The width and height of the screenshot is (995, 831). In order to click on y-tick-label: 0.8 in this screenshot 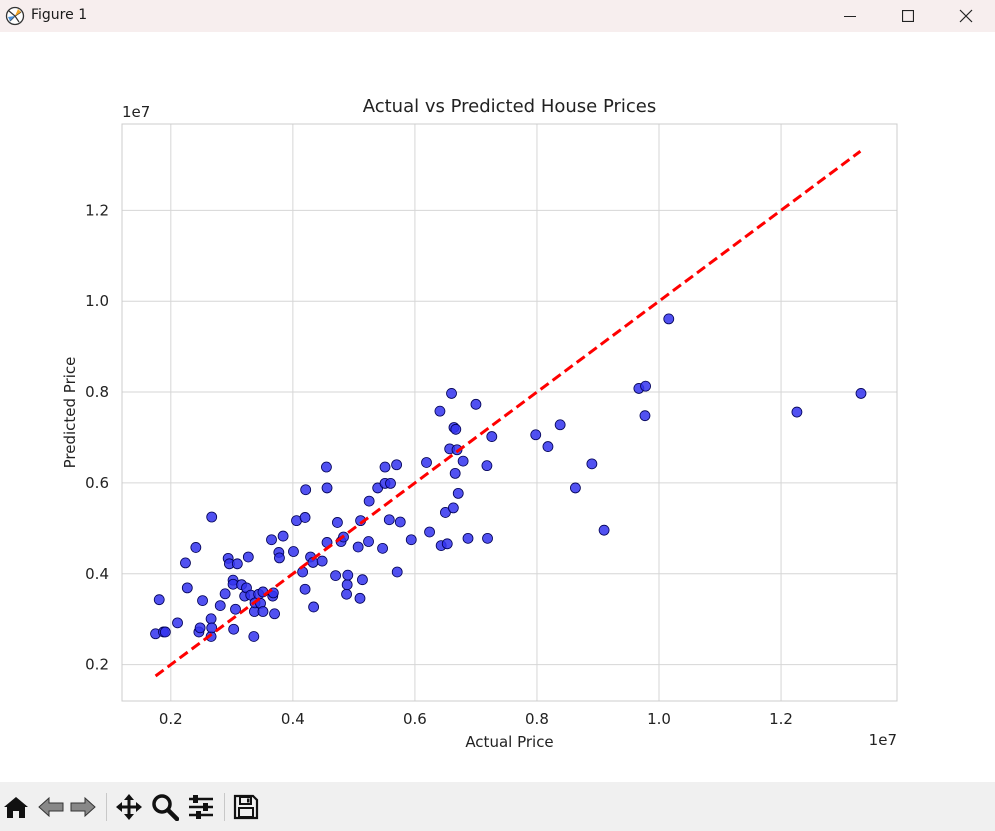, I will do `click(97, 392)`.